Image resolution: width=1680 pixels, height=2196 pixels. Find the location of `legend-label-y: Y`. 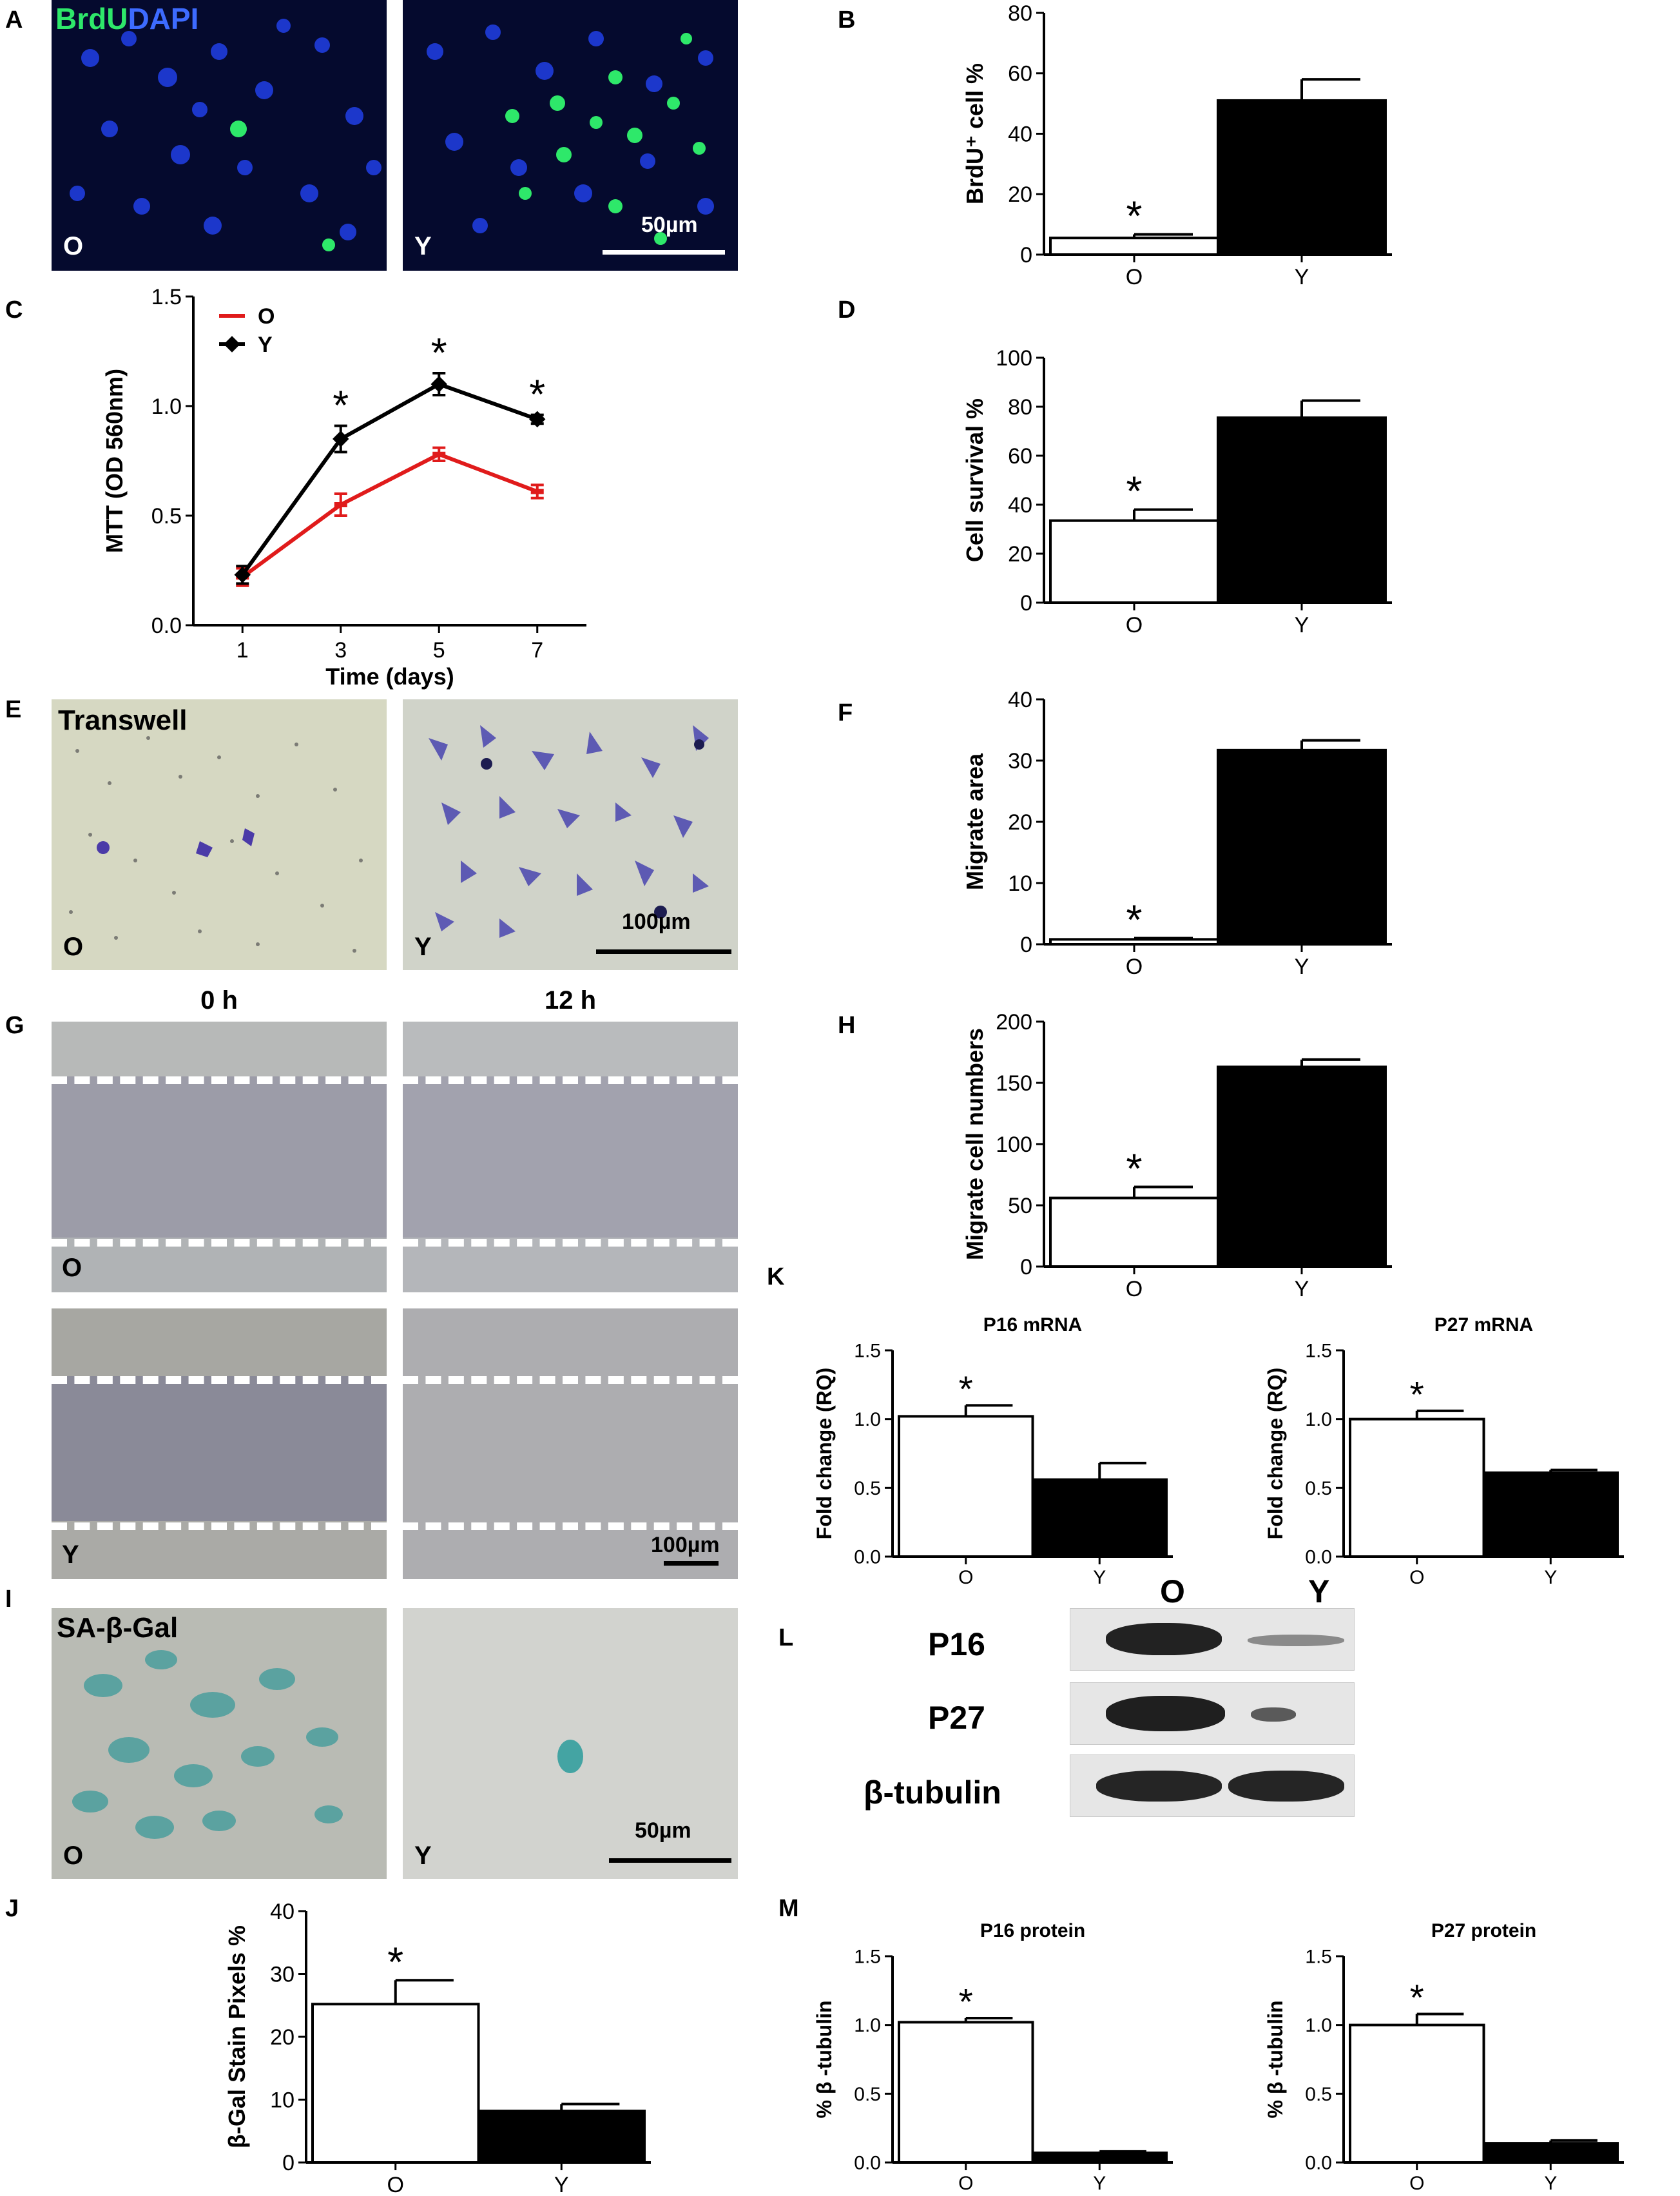

legend-label-y: Y is located at coordinates (266, 345).